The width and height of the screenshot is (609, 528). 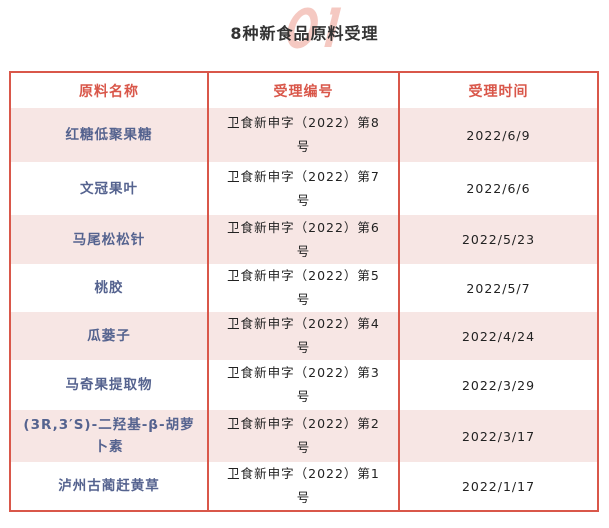 I want to click on name-cell: 泸州古蔺赶黄草, so click(x=108, y=486).